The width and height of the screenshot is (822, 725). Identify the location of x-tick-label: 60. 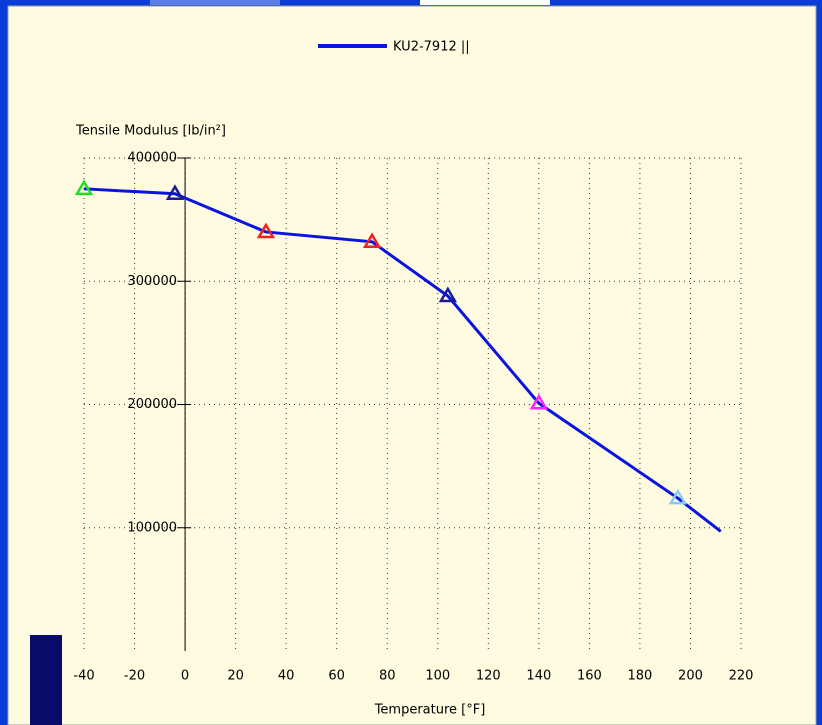
(336, 676).